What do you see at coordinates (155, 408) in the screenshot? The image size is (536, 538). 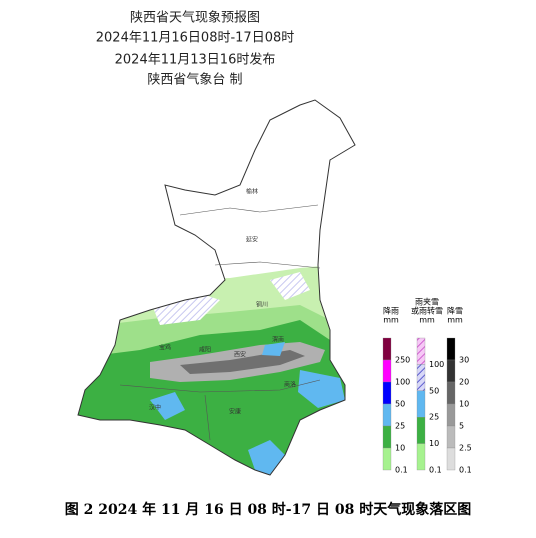 I see `city-label: 汉中` at bounding box center [155, 408].